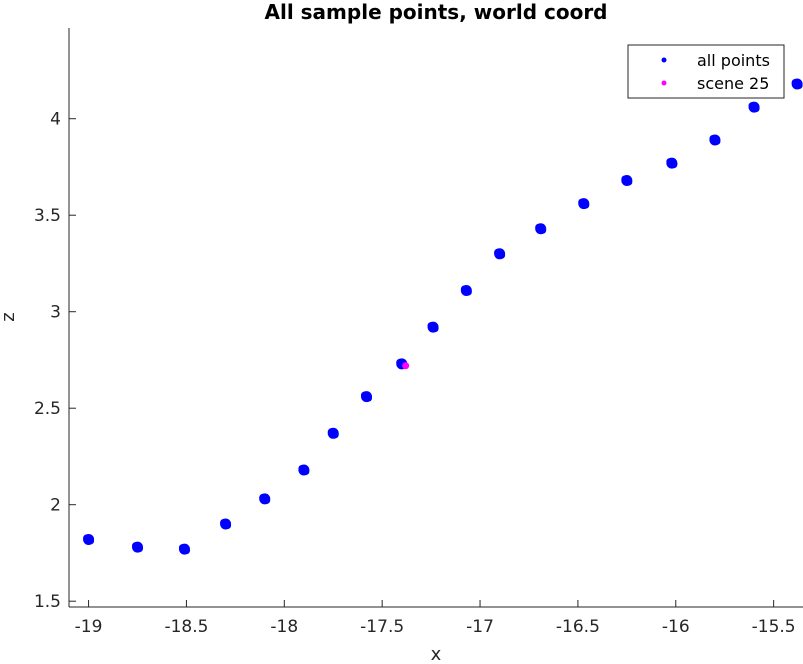 The width and height of the screenshot is (803, 664). Describe the element at coordinates (733, 83) in the screenshot. I see `legend-label-scene-25: scene 25` at that location.